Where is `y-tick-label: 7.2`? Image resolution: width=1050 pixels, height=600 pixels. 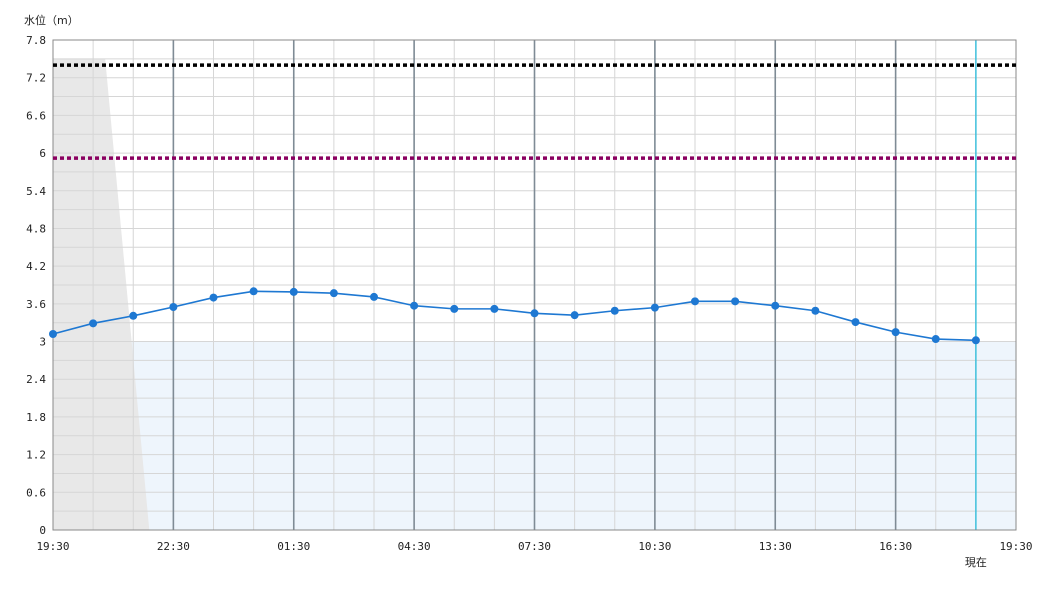 y-tick-label: 7.2 is located at coordinates (36, 78).